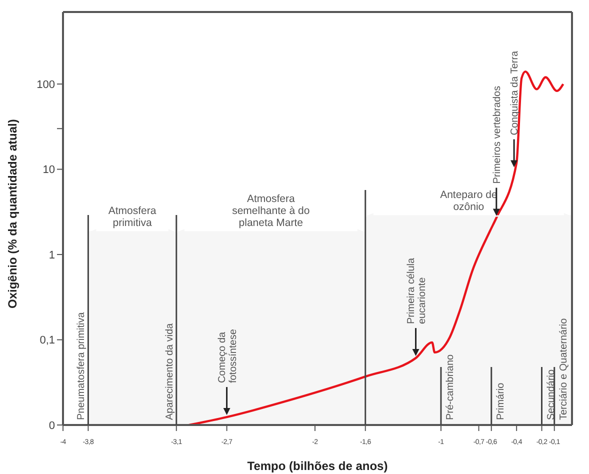 The width and height of the screenshot is (589, 474). I want to click on y-tick-label: 10, so click(48, 170).